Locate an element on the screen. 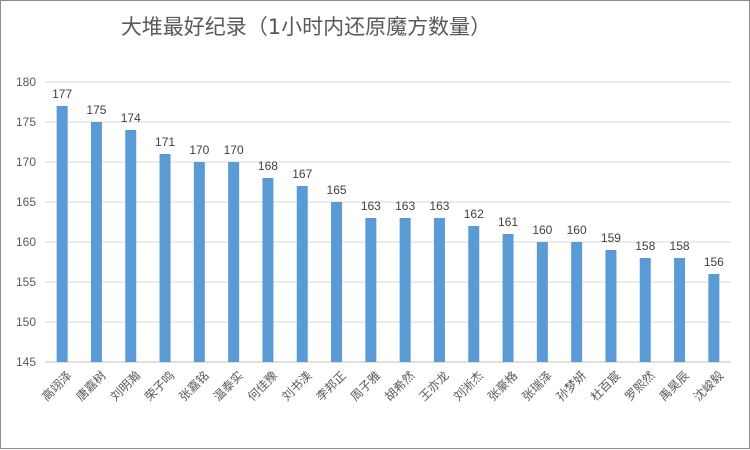  bar-value-label: 174 is located at coordinates (131, 118).